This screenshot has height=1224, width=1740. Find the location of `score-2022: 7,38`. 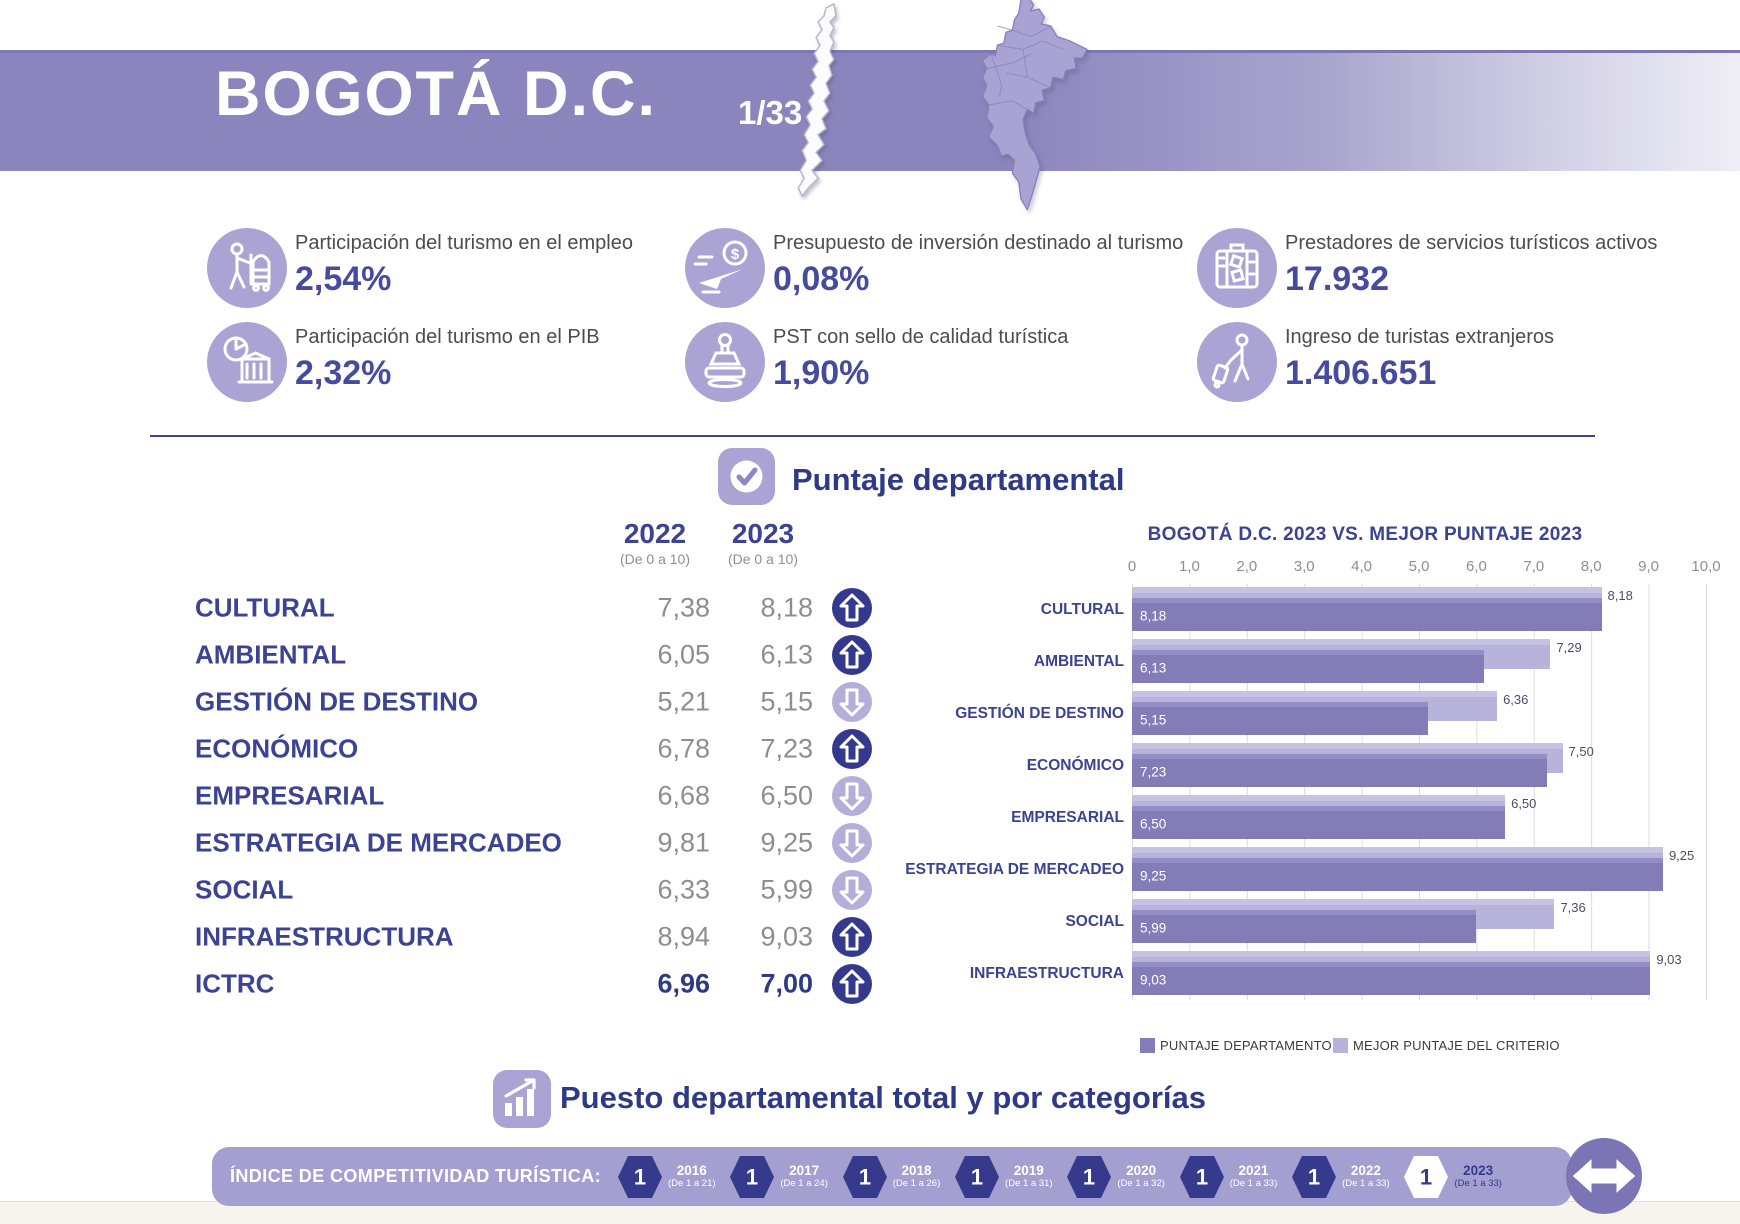

score-2022: 7,38 is located at coordinates (683, 607).